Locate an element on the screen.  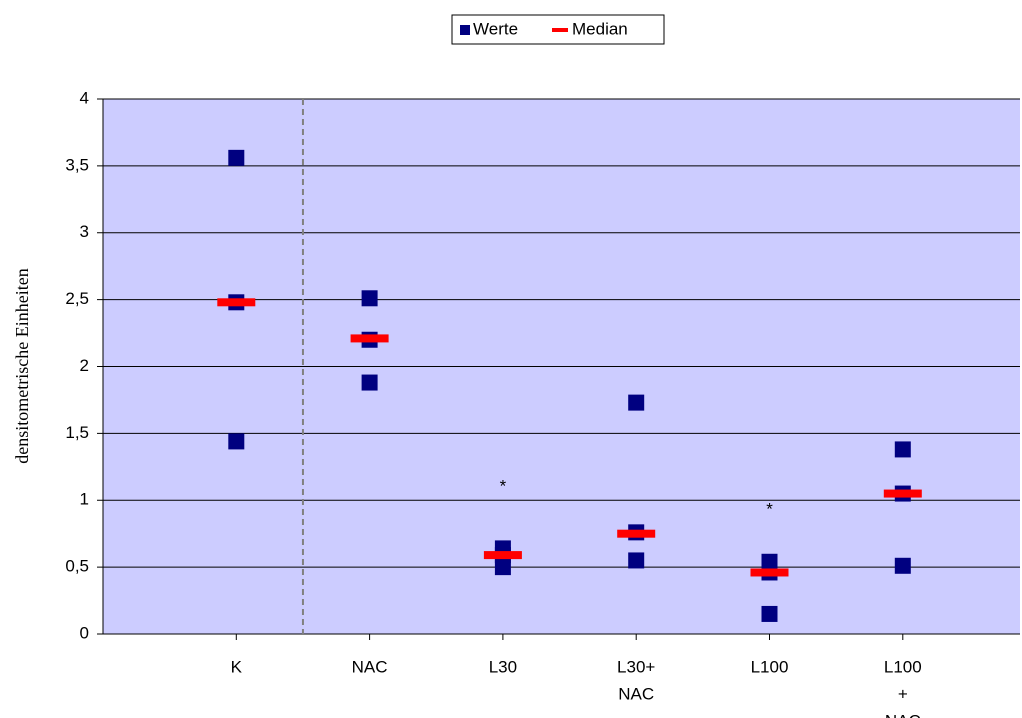
legend-box is located at coordinates (558, 29).